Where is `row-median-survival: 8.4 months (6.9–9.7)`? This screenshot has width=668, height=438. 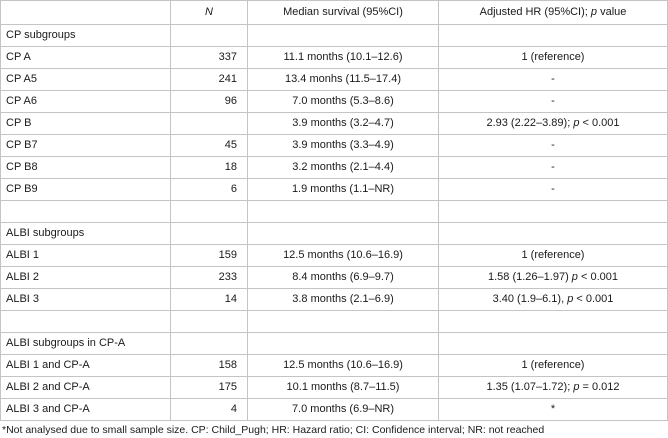 row-median-survival: 8.4 months (6.9–9.7) is located at coordinates (343, 277).